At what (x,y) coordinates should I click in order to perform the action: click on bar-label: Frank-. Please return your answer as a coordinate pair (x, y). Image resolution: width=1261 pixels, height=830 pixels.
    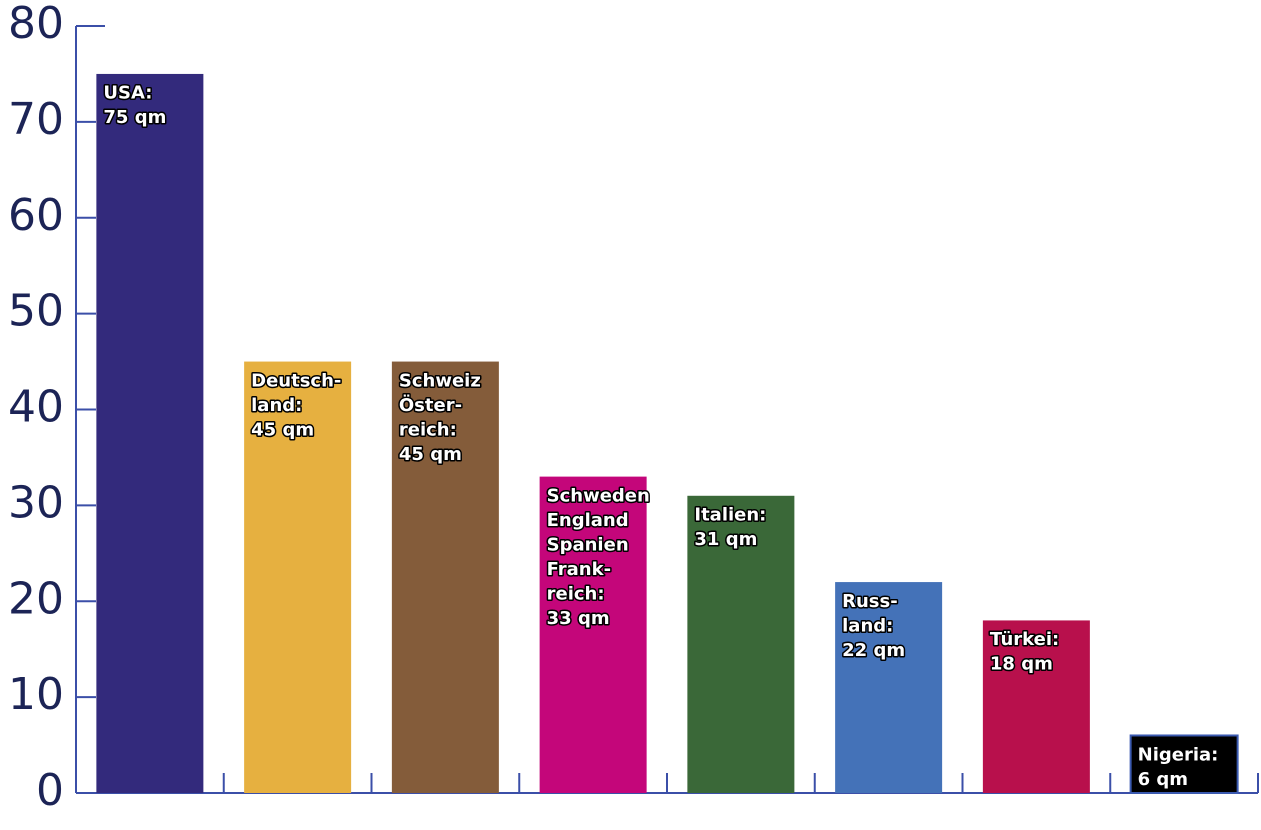
    Looking at the image, I should click on (579, 569).